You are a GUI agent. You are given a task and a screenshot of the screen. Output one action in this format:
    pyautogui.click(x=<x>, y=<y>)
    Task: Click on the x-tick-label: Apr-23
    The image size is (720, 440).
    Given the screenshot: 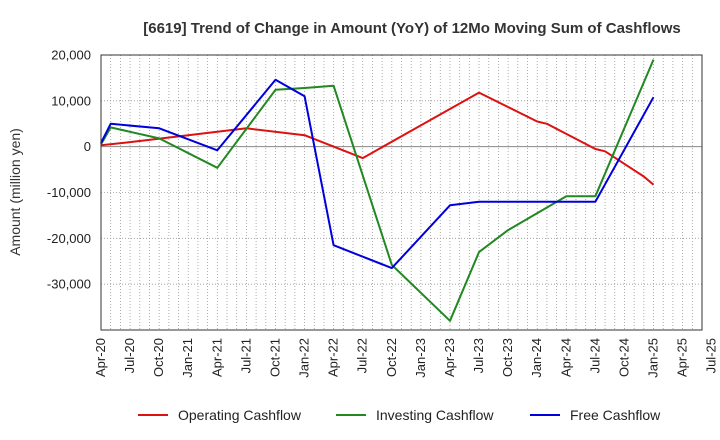 What is the action you would take?
    pyautogui.click(x=449, y=357)
    